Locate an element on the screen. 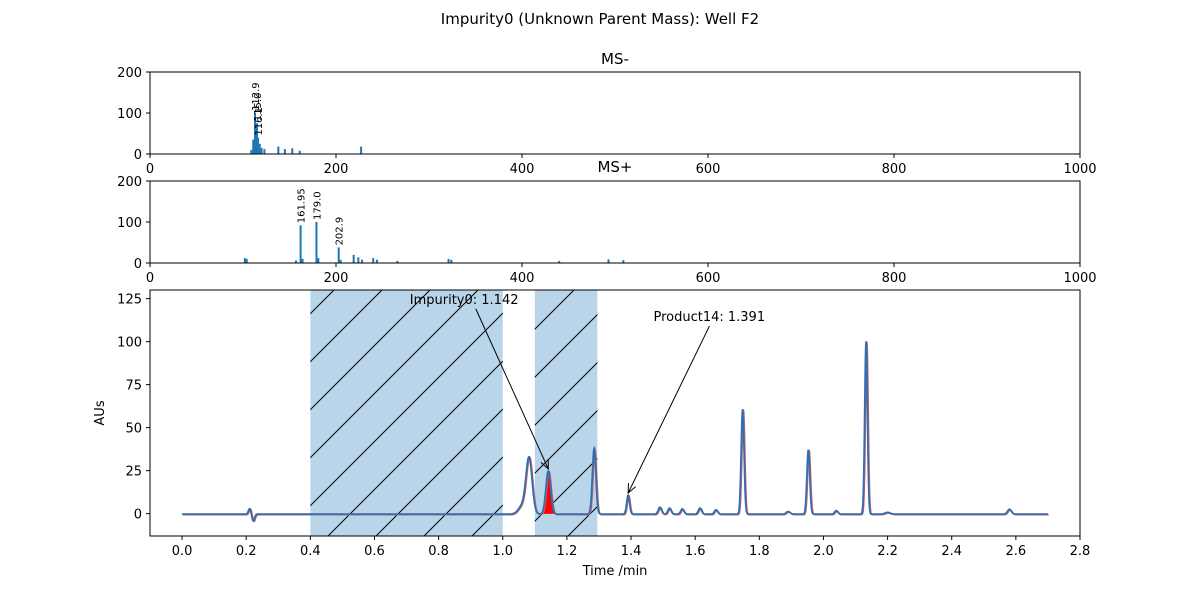 This screenshot has width=1200, height=600. chromatogram-xtick-label: 0.4 is located at coordinates (310, 551).